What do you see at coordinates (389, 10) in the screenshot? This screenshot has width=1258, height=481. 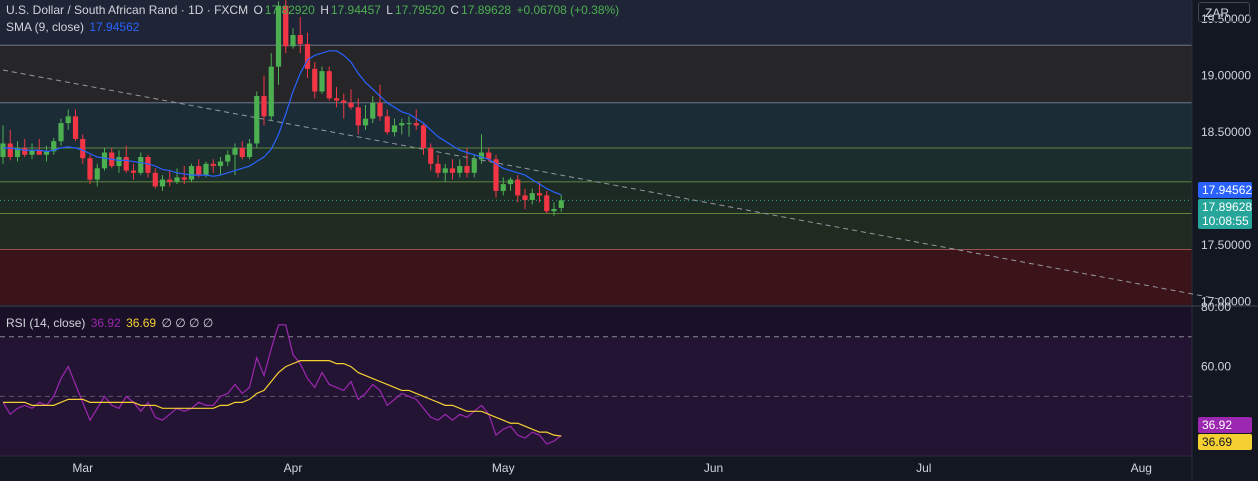 I see `low-label: L` at bounding box center [389, 10].